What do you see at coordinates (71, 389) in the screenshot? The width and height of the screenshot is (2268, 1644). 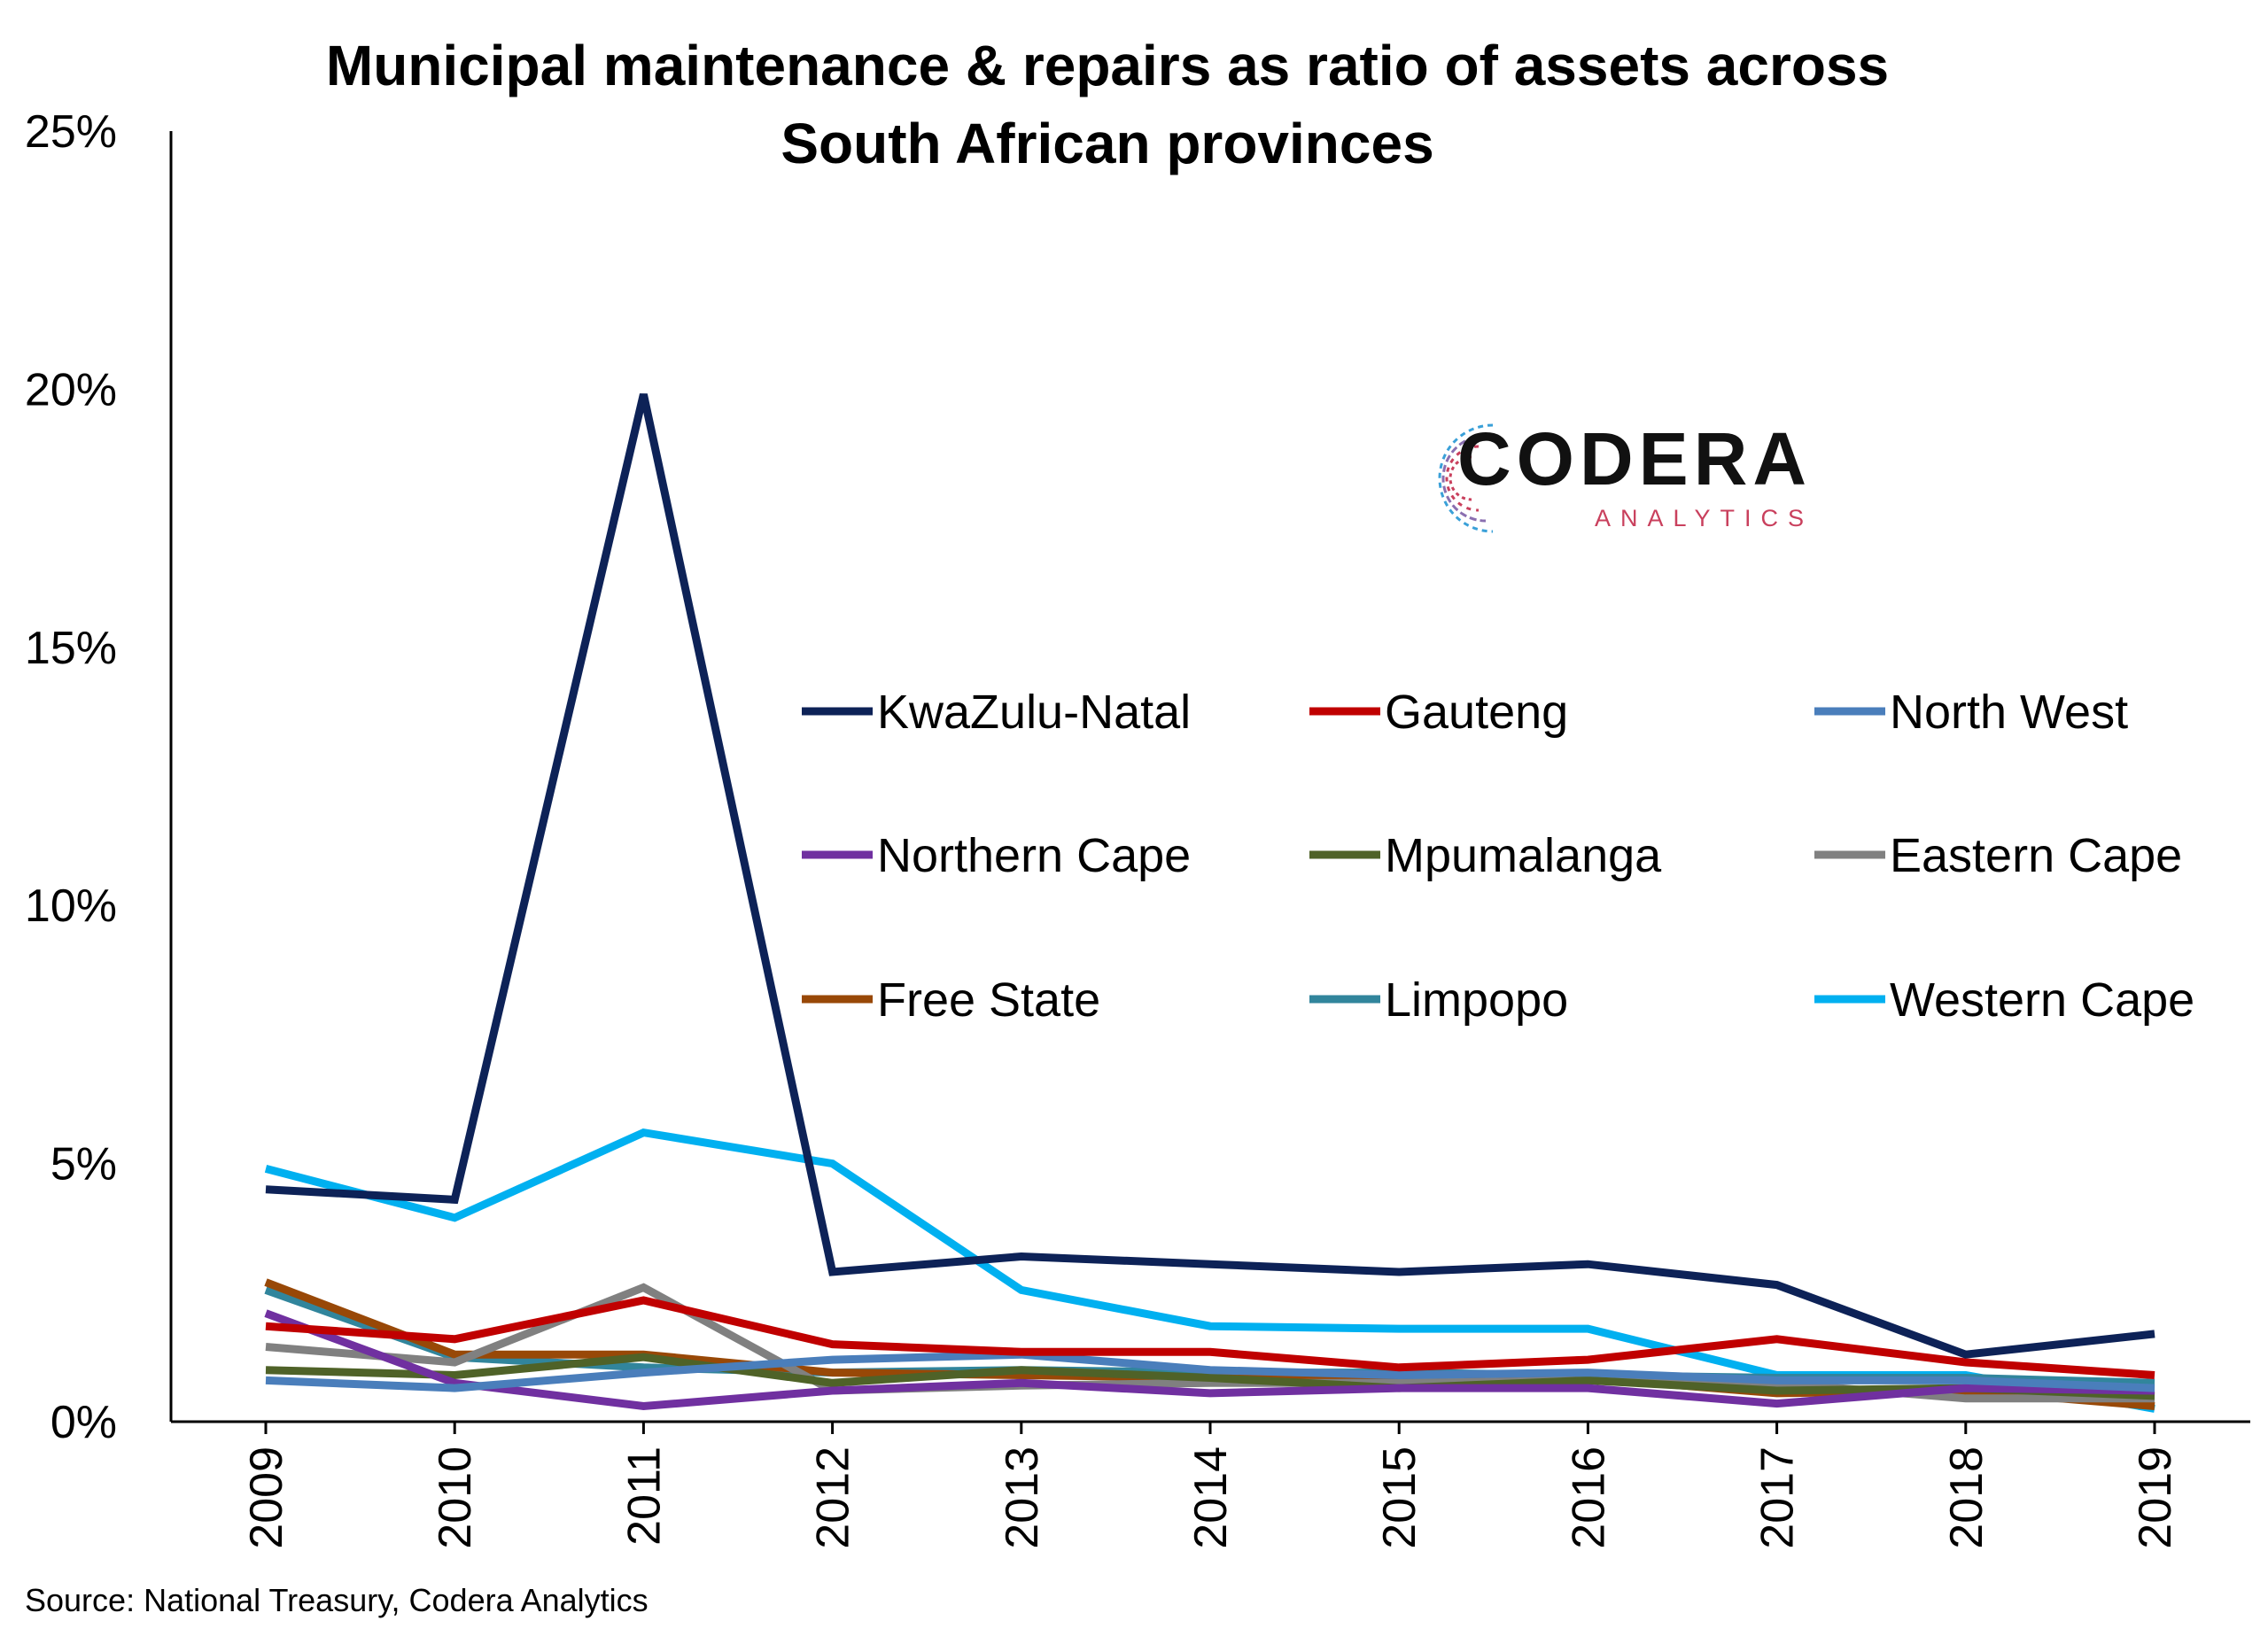 I see `y-tick-label: 20%` at bounding box center [71, 389].